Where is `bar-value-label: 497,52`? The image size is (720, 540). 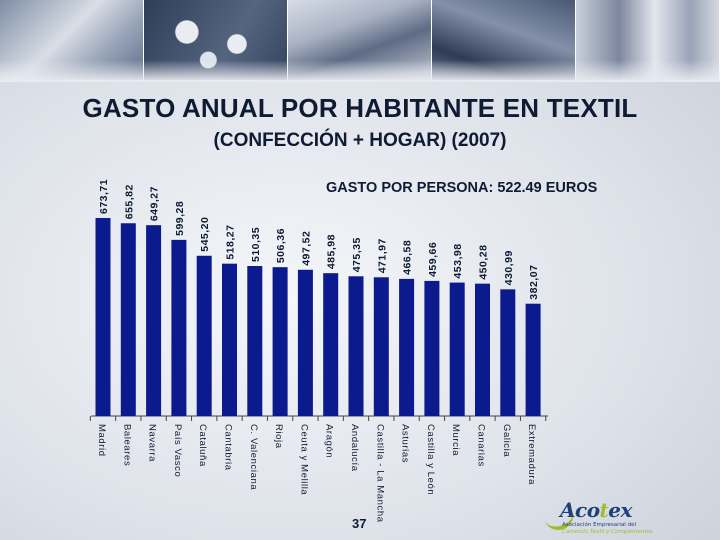 bar-value-label: 497,52 is located at coordinates (306, 248).